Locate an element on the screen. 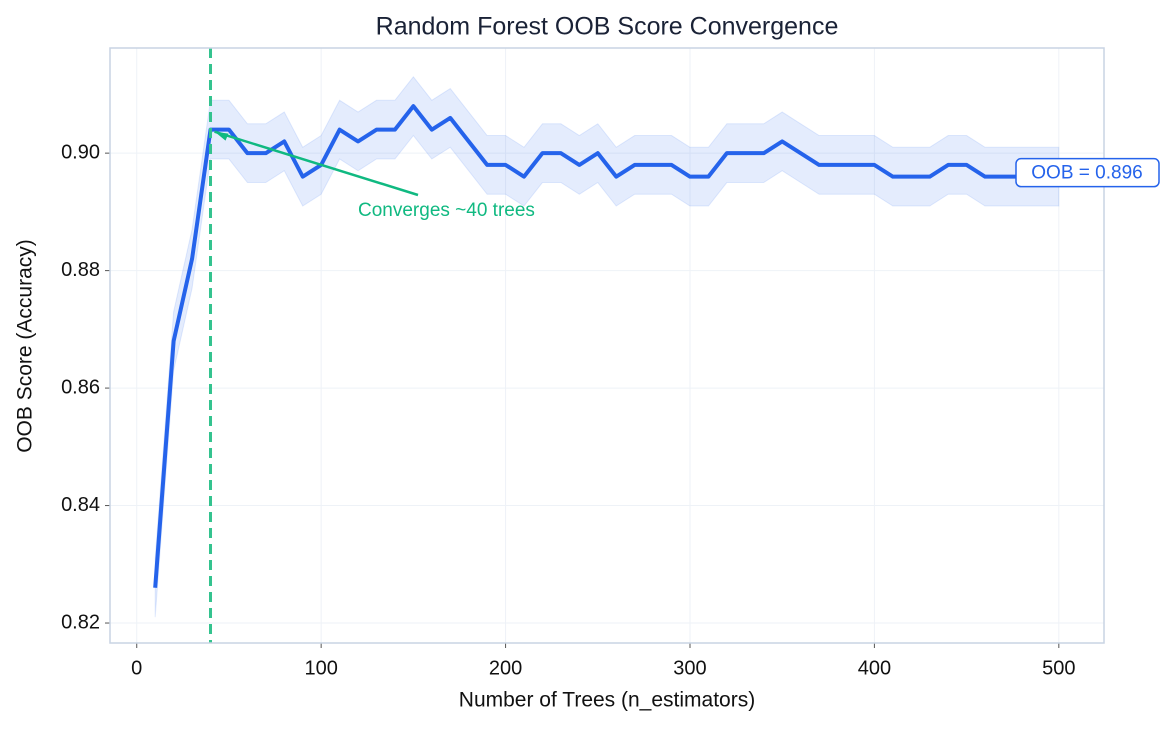  annotation-text: OOB = 0.896 is located at coordinates (1086, 173).